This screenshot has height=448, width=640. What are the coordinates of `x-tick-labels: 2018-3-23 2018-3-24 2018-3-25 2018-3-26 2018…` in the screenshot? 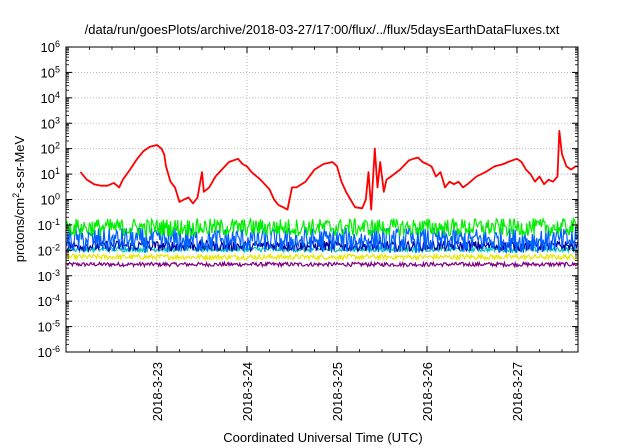 It's located at (337, 391).